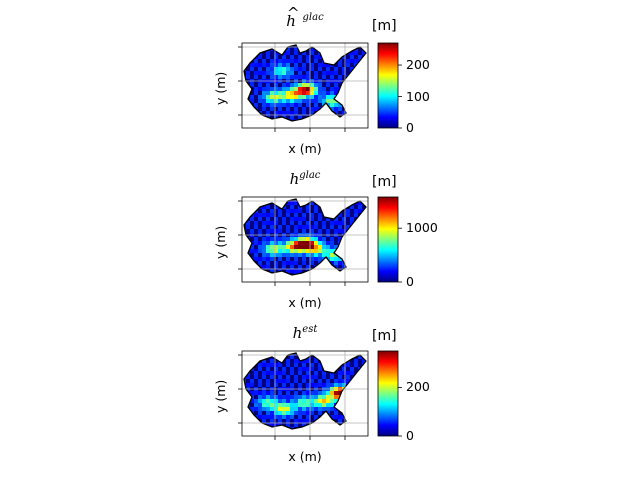 This screenshot has width=640, height=480. What do you see at coordinates (310, 175) in the screenshot?
I see `panel-2-title-sup: glac` at bounding box center [310, 175].